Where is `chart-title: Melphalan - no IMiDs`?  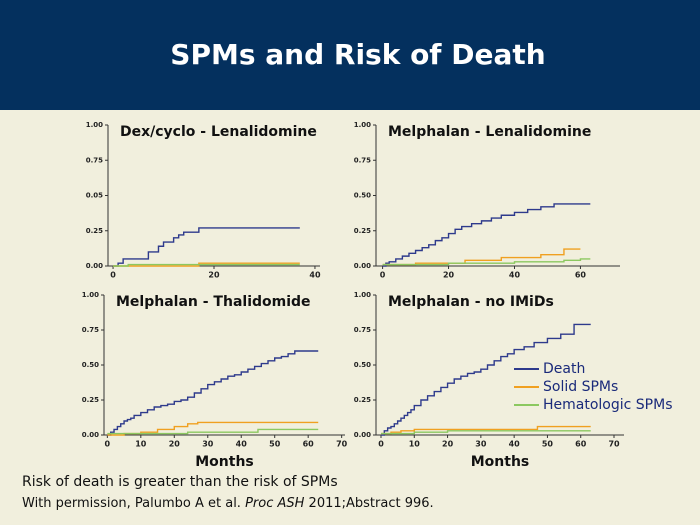
chart-title: Melphalan - no IMiDs is located at coordinates (471, 302).